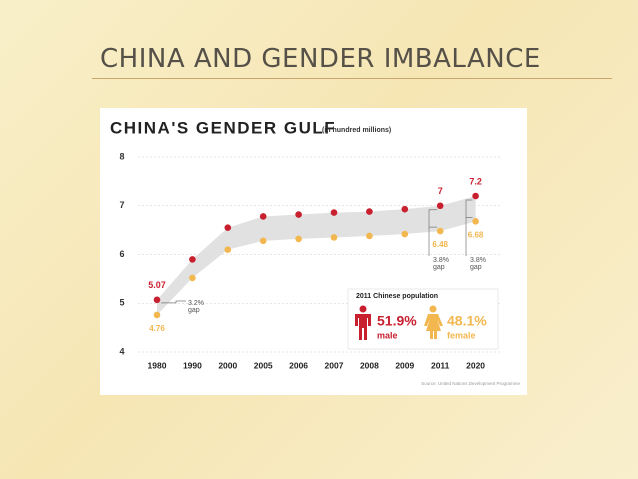  I want to click on value-label: 4.76, so click(157, 328).